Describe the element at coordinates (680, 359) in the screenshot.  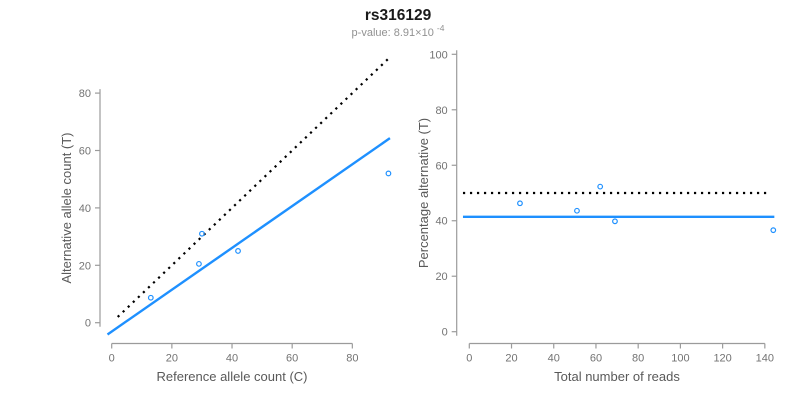
I see `x-tick-label: 100` at that location.